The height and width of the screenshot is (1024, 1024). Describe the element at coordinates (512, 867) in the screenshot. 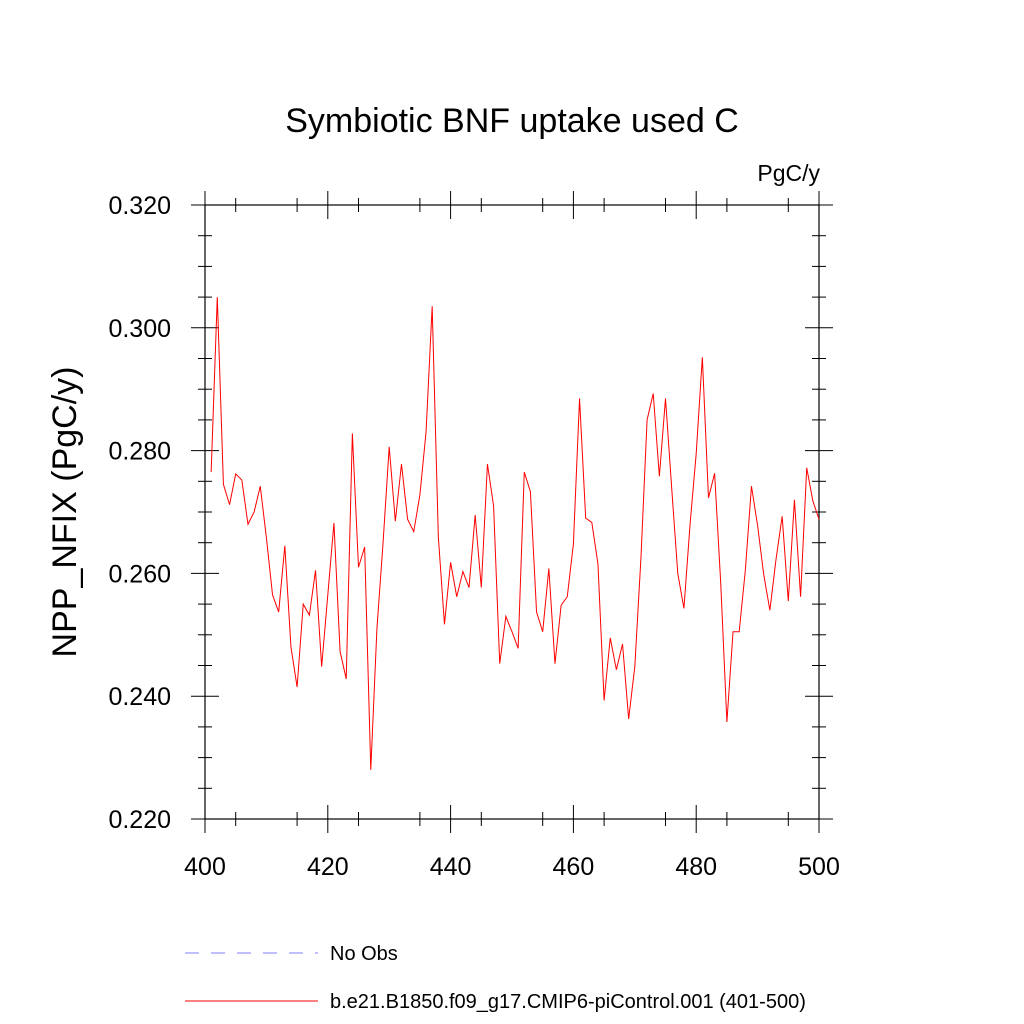

I see `x-tick-labels: 400 420 440 460 480 500` at that location.